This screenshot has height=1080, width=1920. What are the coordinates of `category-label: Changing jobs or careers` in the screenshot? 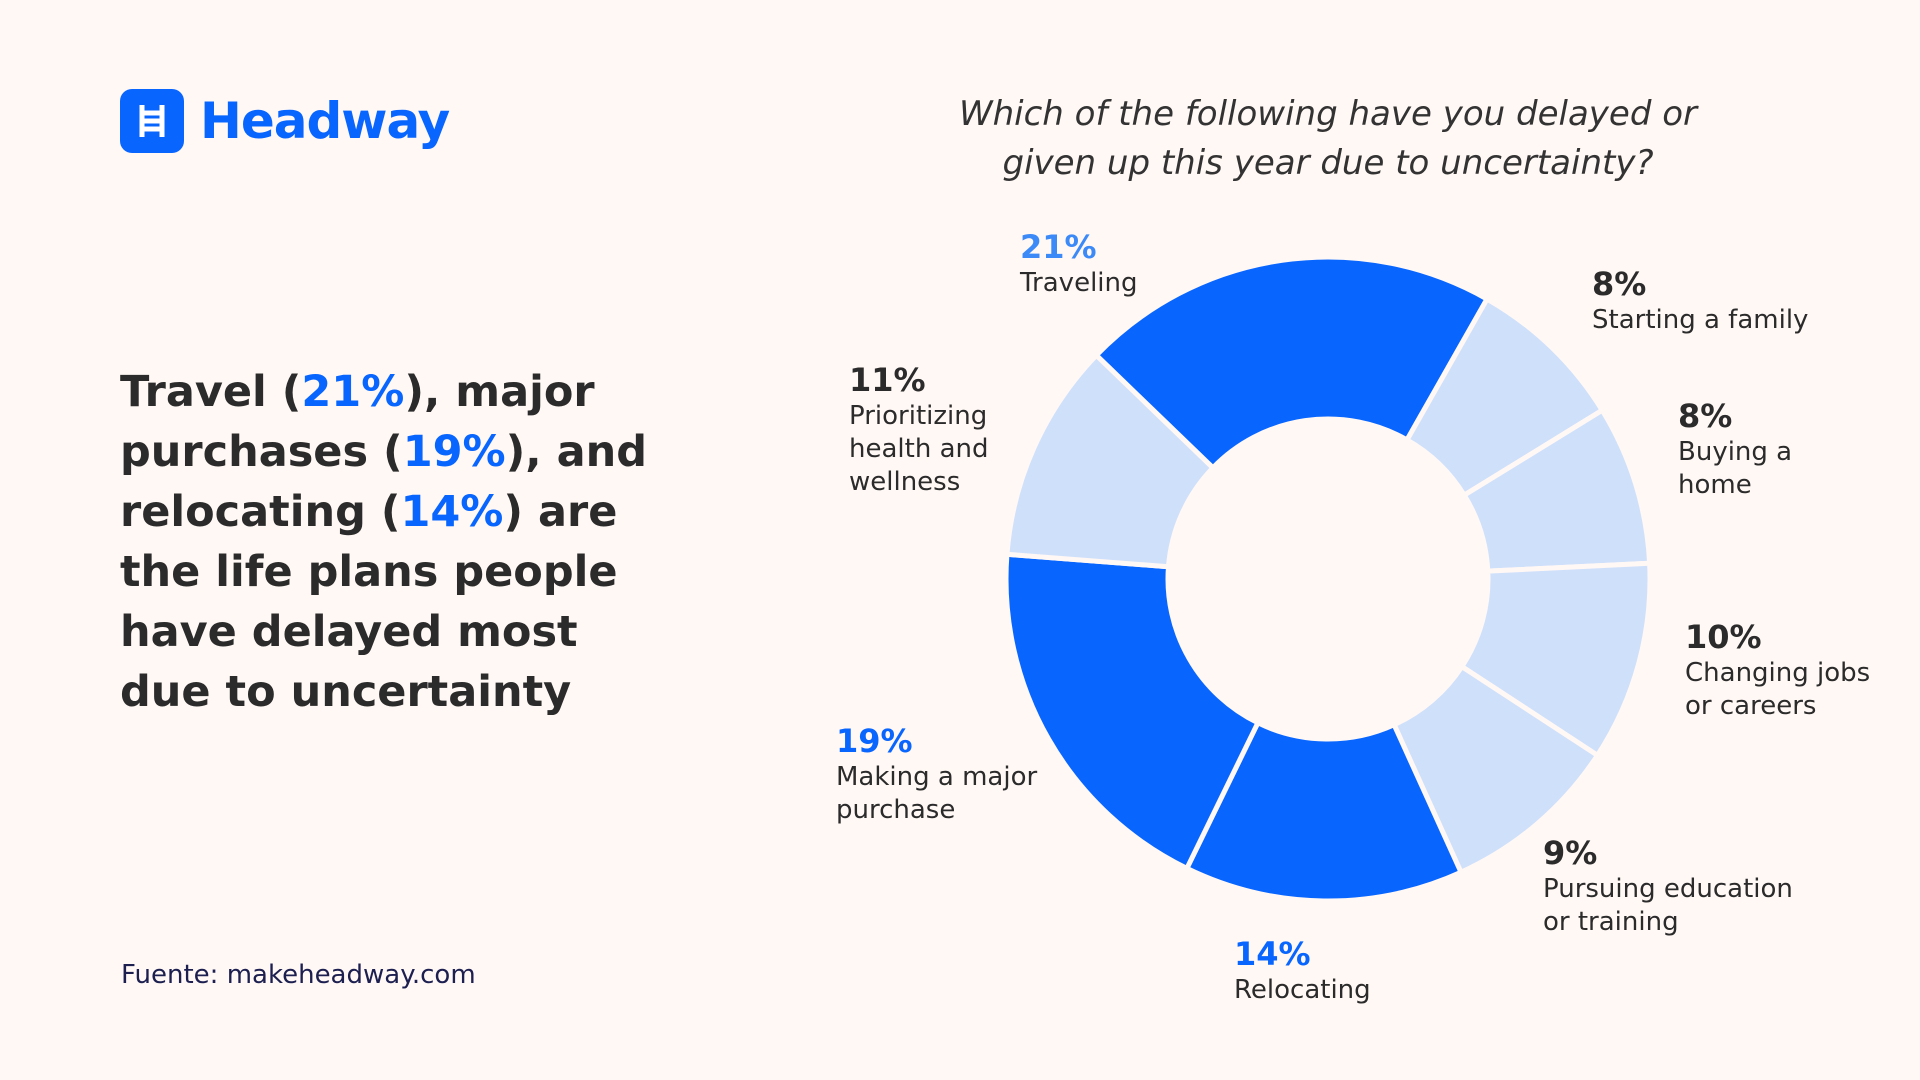 It's located at (1778, 689).